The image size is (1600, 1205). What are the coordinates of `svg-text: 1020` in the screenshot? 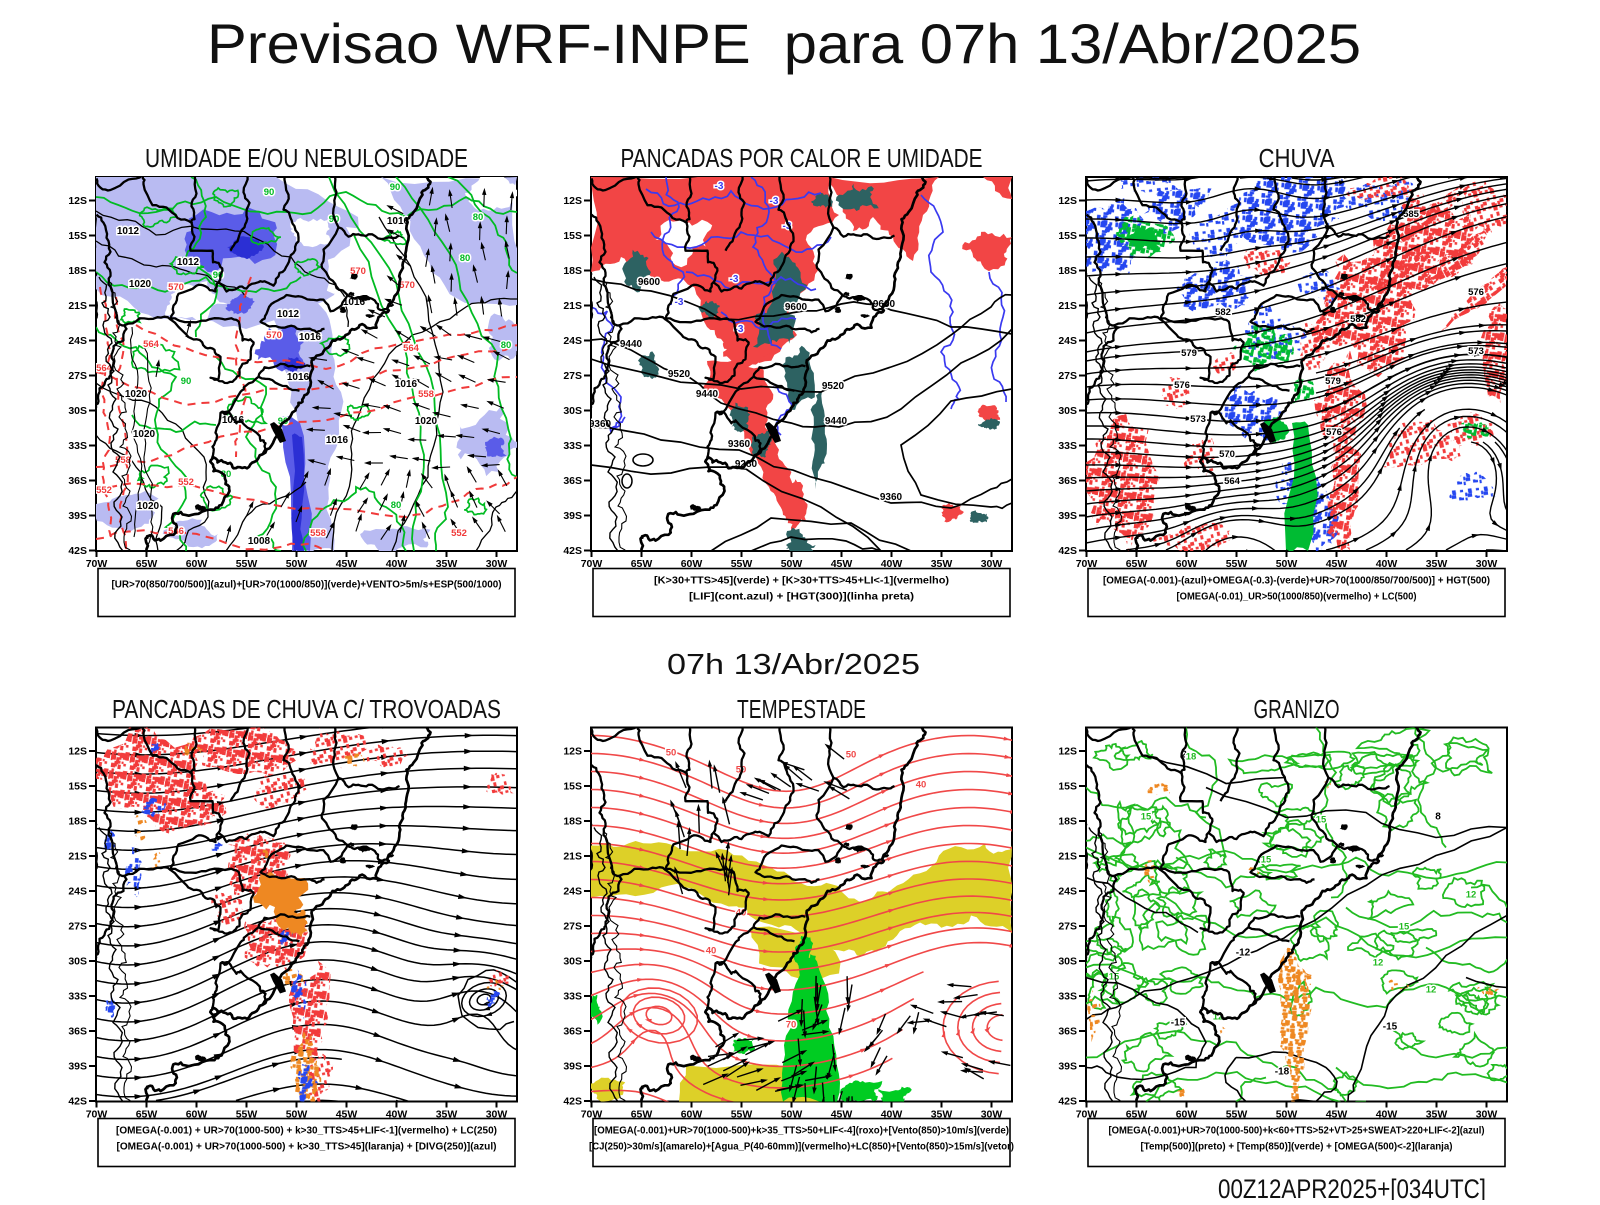 It's located at (144, 434).